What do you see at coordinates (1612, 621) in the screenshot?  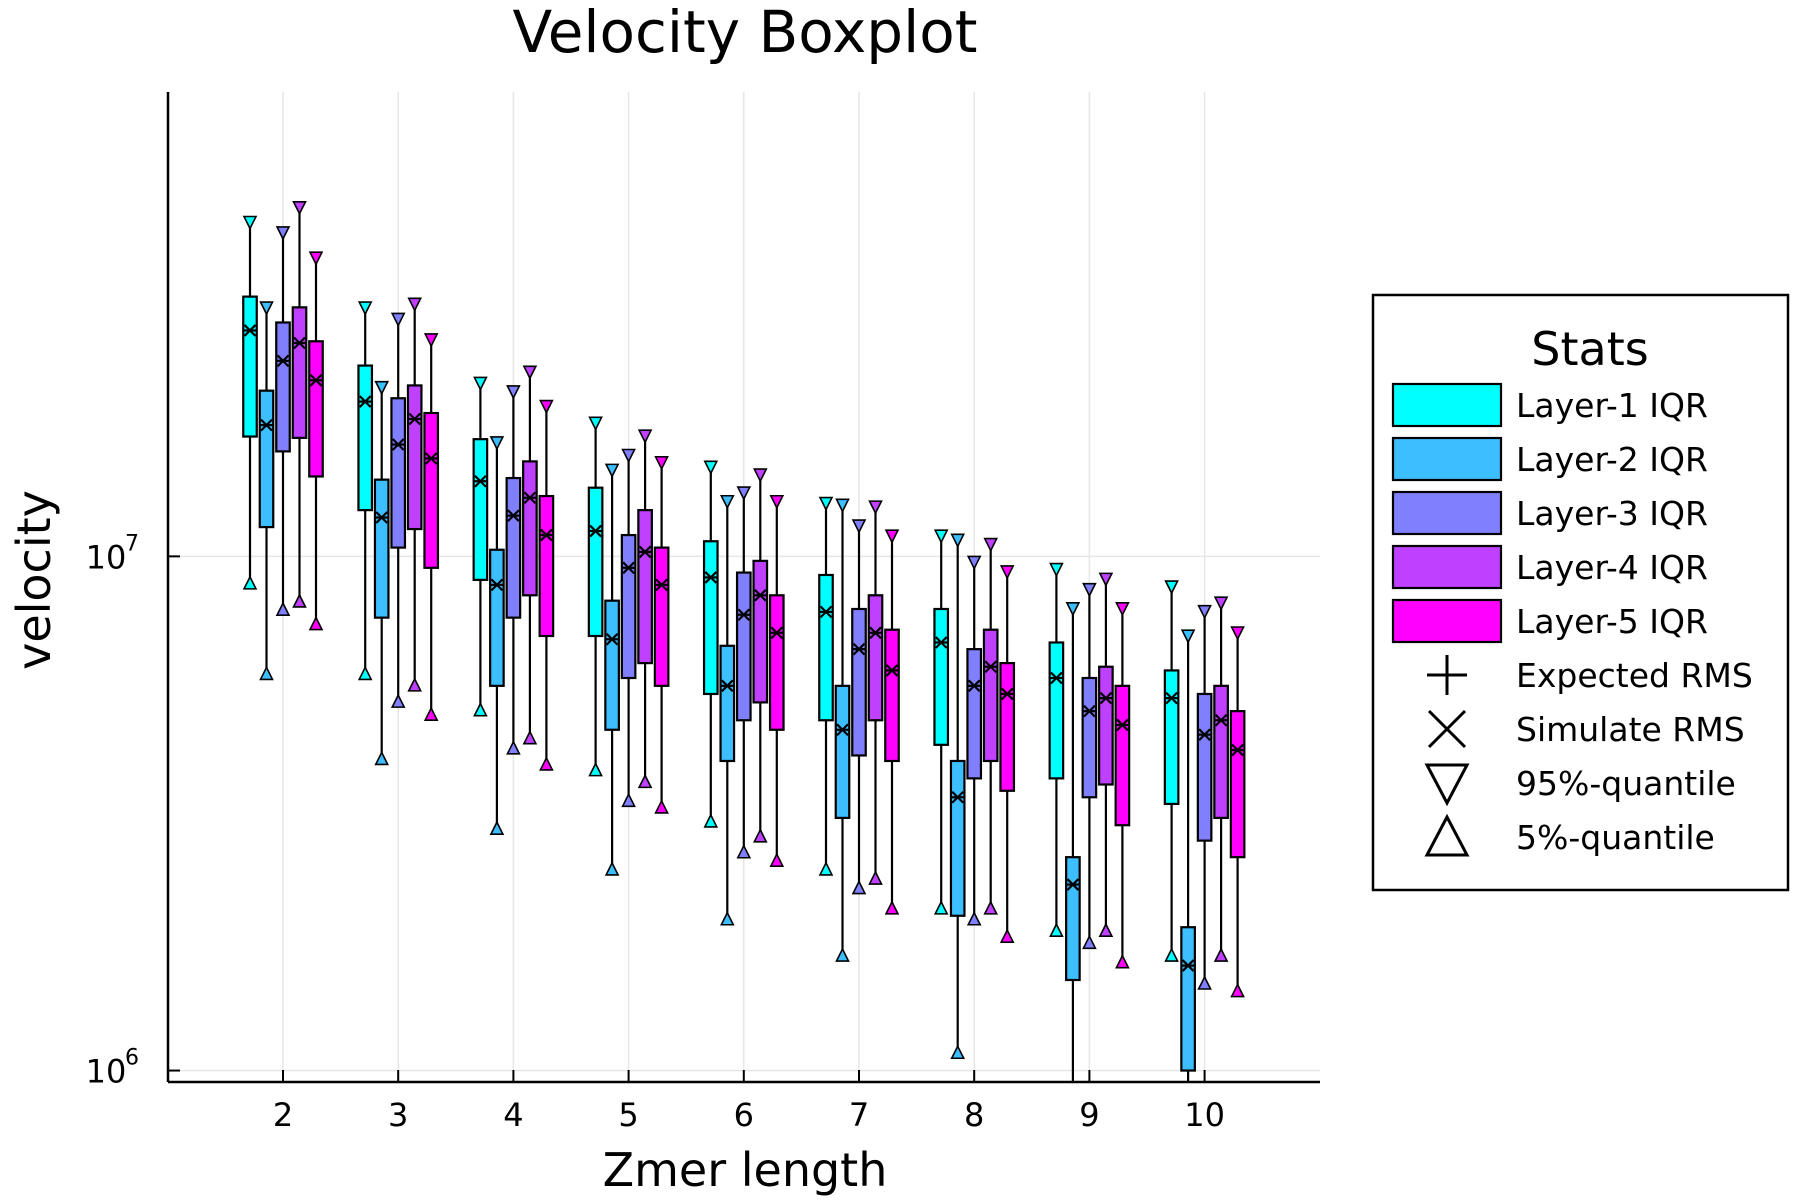 I see `legend-label-layer-5: Layer-5 IQR` at bounding box center [1612, 621].